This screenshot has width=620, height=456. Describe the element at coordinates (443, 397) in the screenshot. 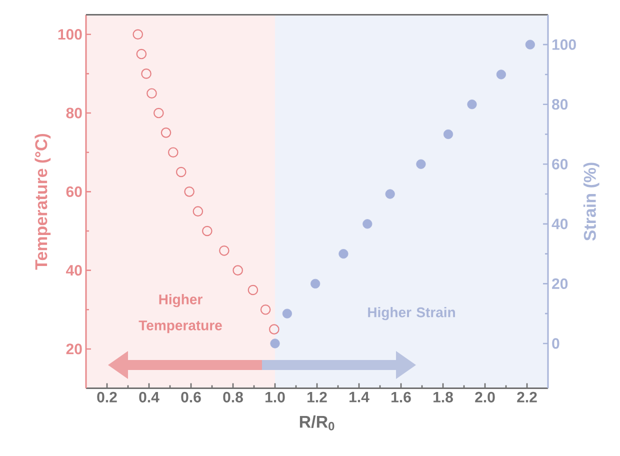

I see `x-tick-label: 1.8` at that location.